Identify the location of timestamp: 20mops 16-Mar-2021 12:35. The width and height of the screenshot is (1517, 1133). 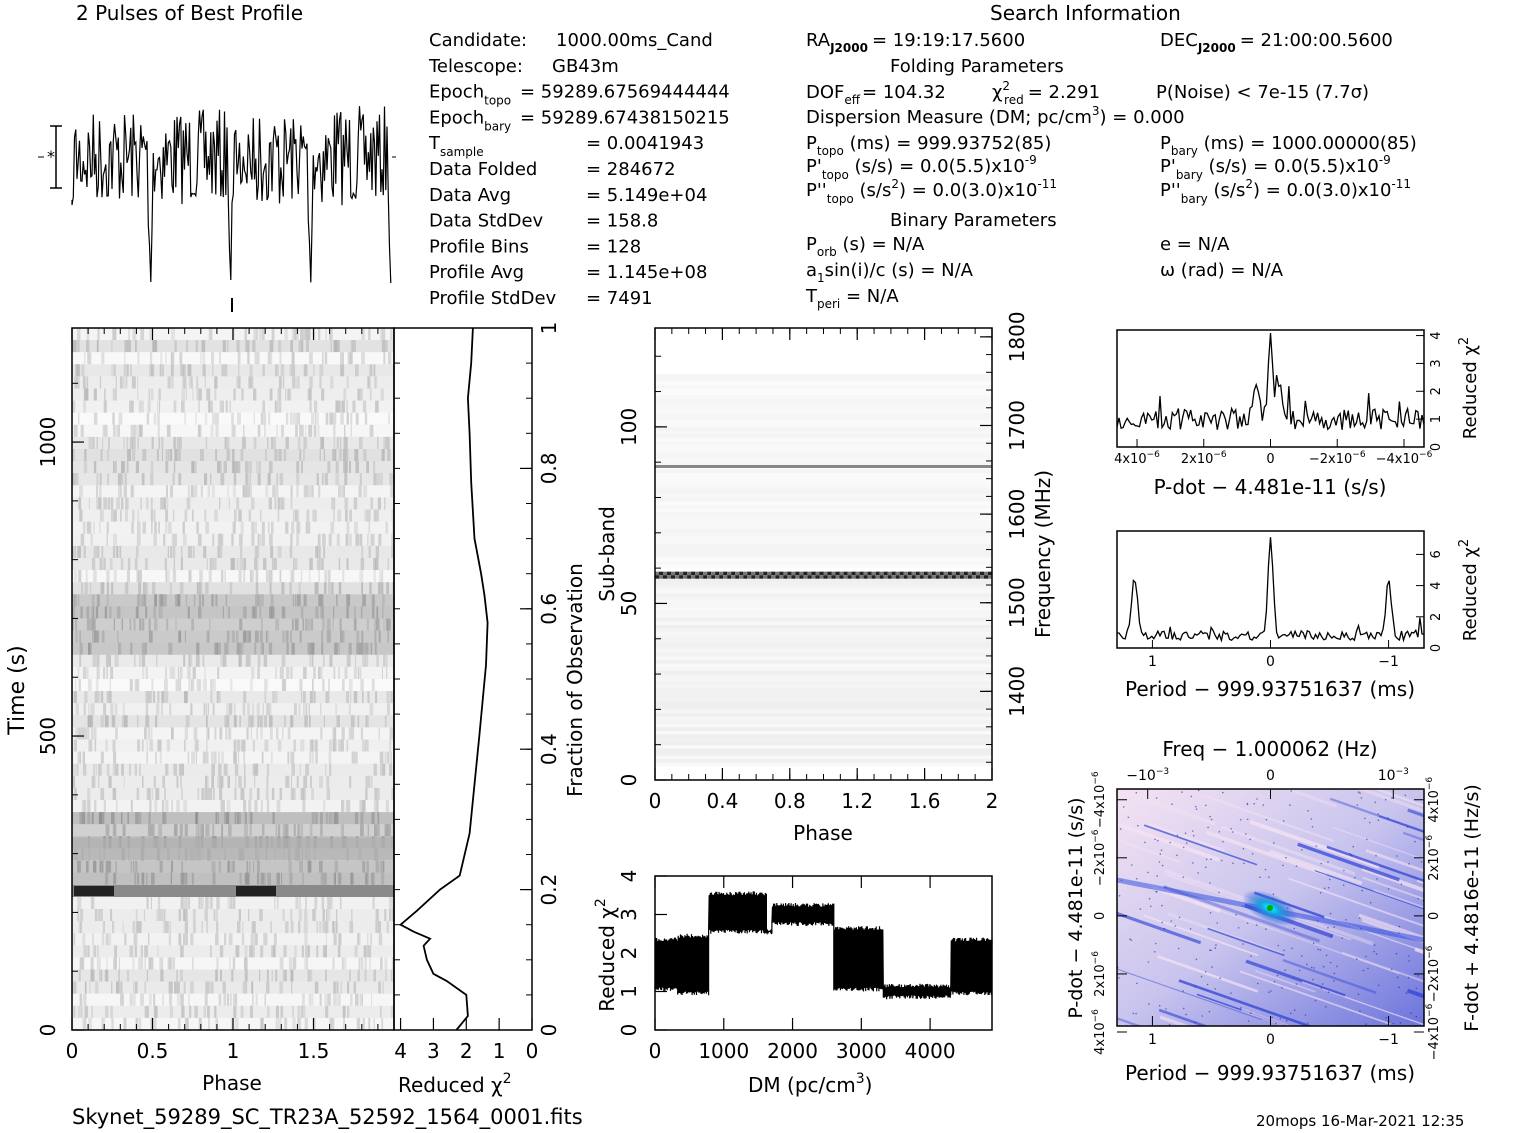
(1360, 1121).